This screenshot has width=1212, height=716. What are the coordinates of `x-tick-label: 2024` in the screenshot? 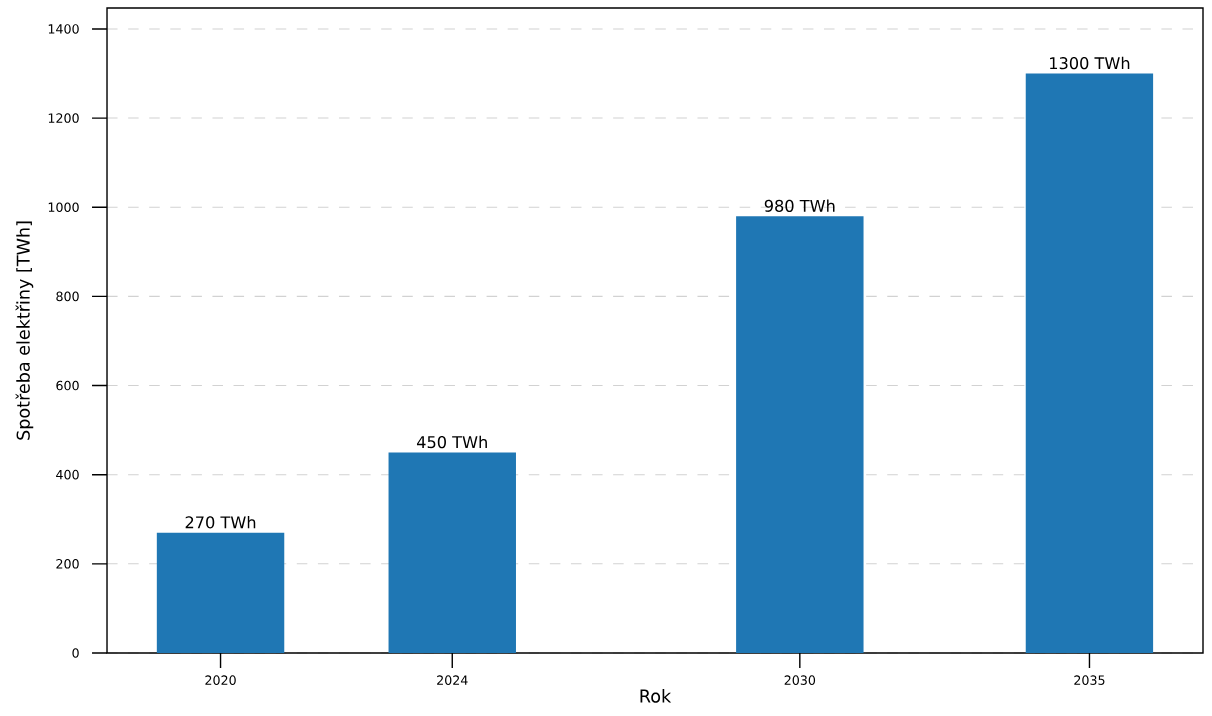 It's located at (452, 680).